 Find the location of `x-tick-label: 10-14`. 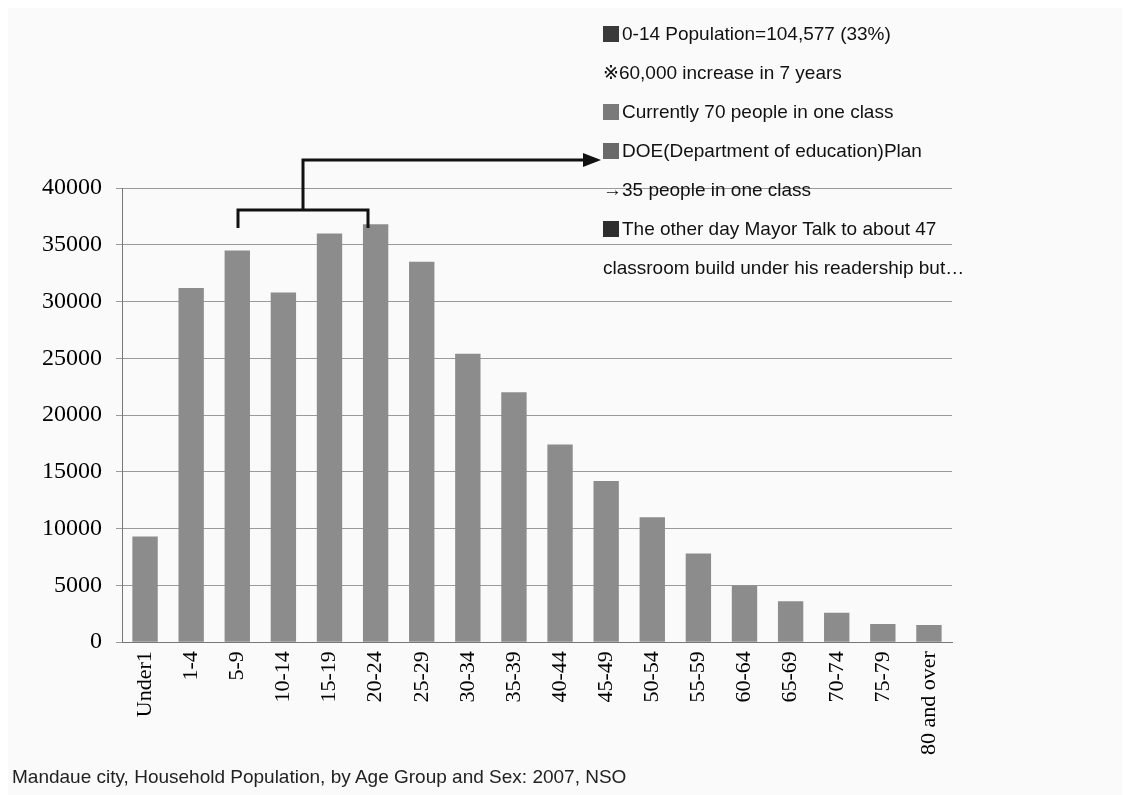

x-tick-label: 10-14 is located at coordinates (282, 677).